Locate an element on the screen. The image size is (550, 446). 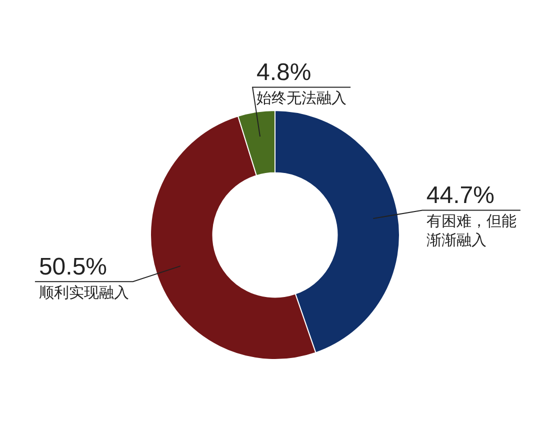
slice-label: 有困难，但能渐渐融入 is located at coordinates (471, 230).